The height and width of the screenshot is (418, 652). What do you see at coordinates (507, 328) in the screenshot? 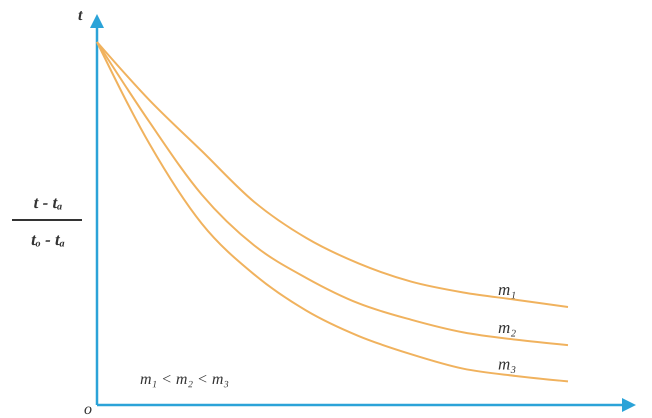
I see `series-label: m₂` at bounding box center [507, 328].